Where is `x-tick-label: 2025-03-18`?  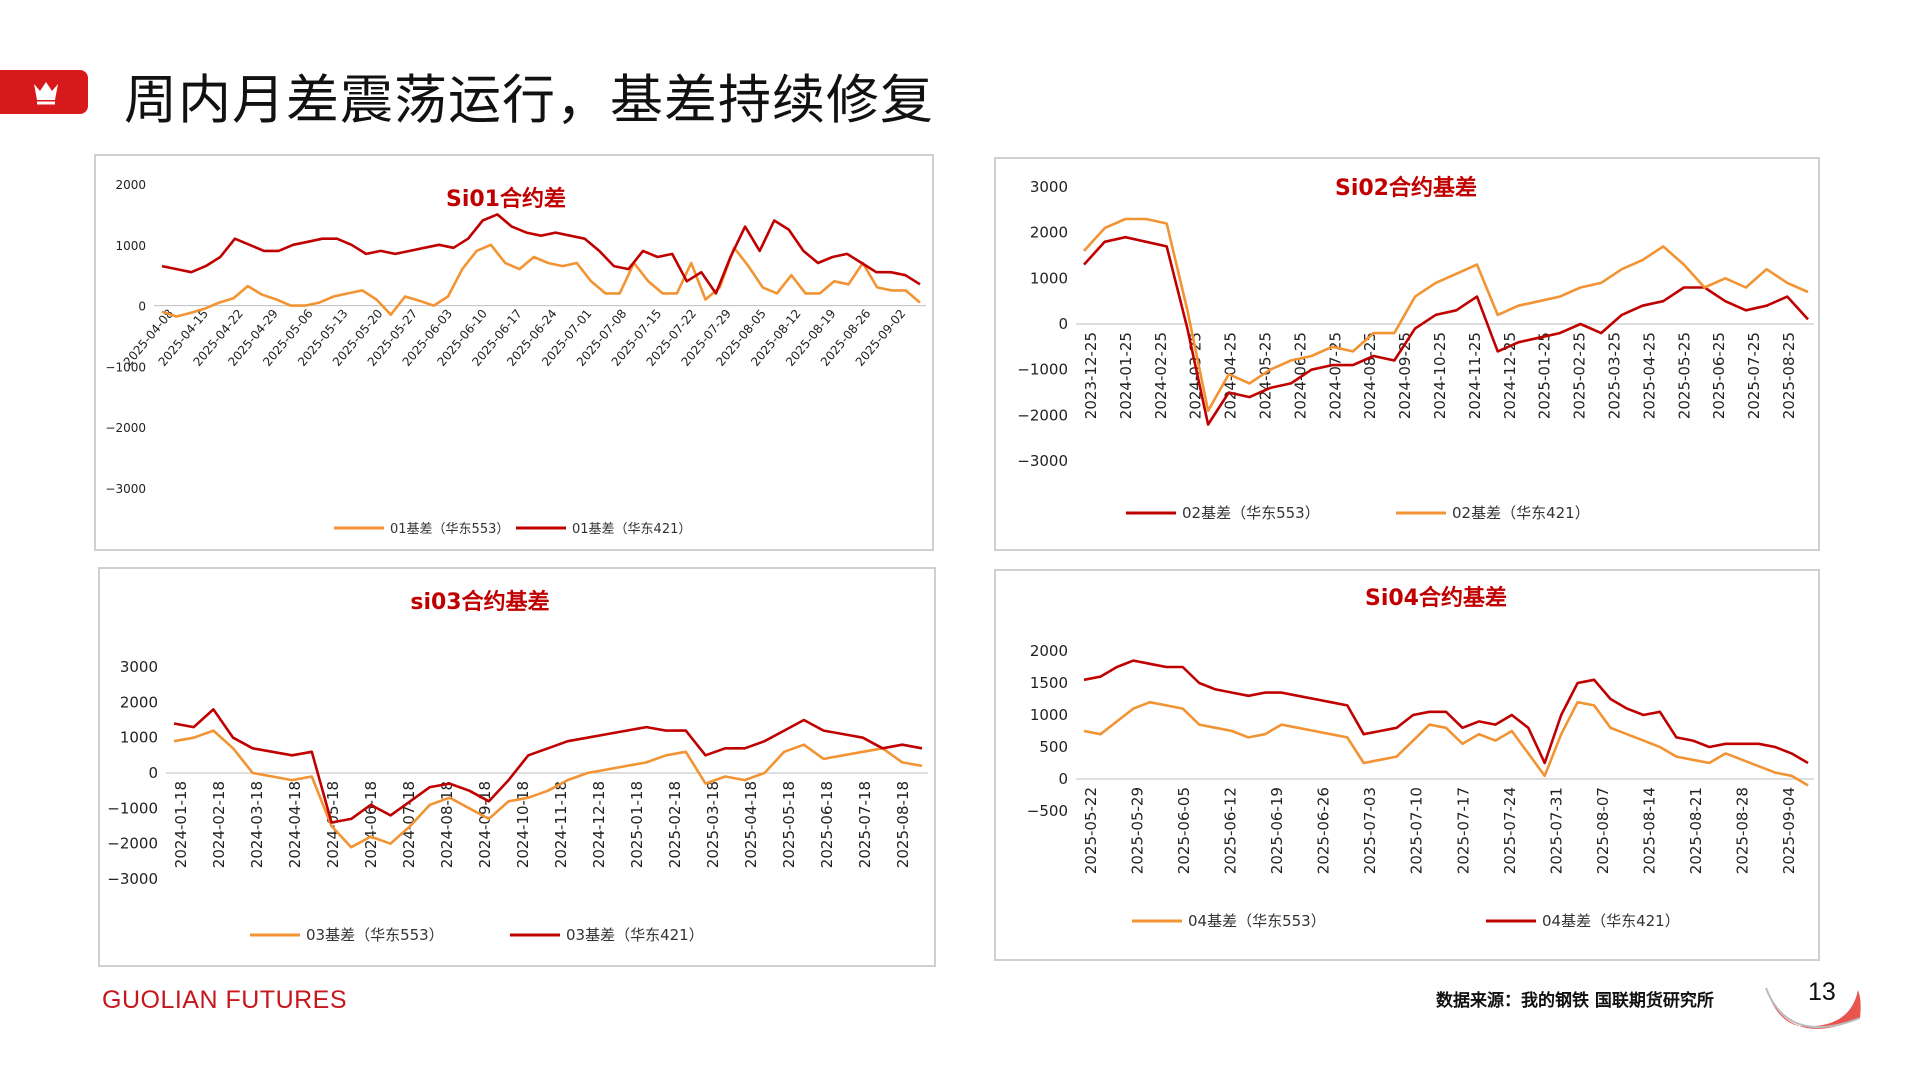
x-tick-label: 2025-03-18 is located at coordinates (713, 824).